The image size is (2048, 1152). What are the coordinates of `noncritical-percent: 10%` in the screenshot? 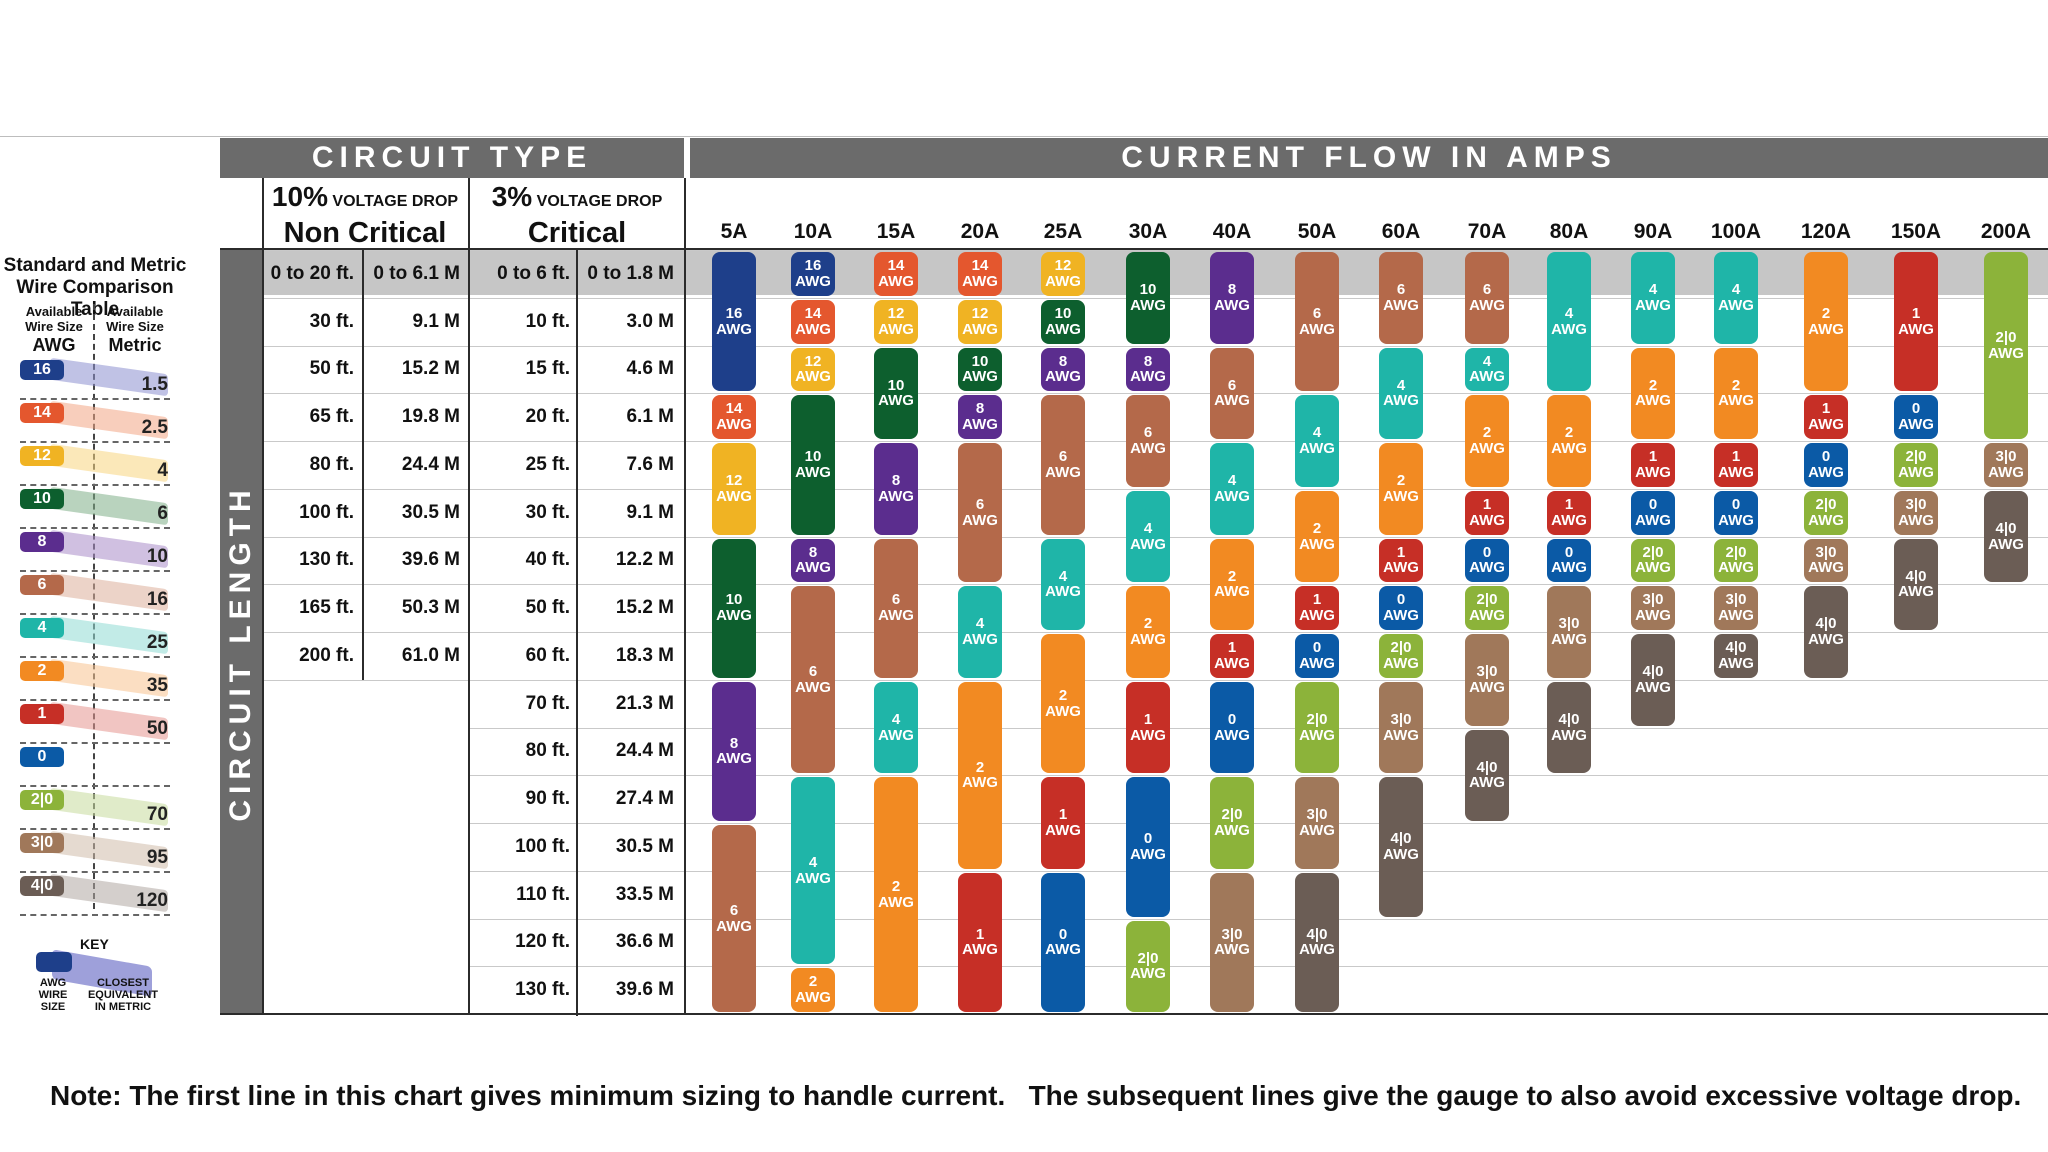 It's located at (299, 196).